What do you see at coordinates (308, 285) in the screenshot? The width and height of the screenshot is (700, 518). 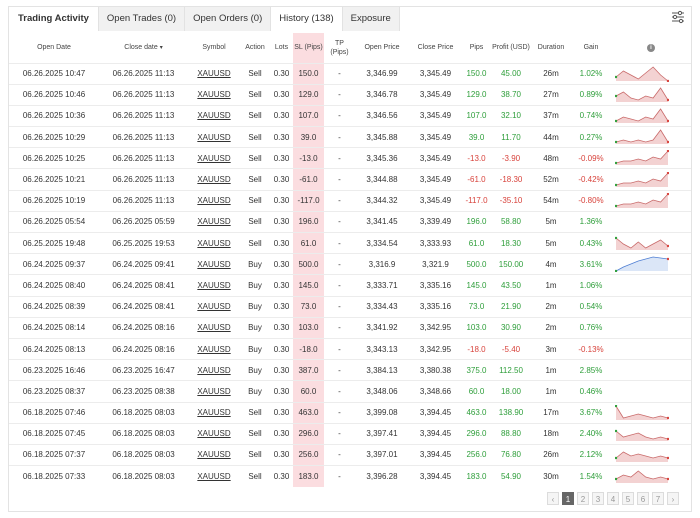 I see `sl-cell: 145.0` at bounding box center [308, 285].